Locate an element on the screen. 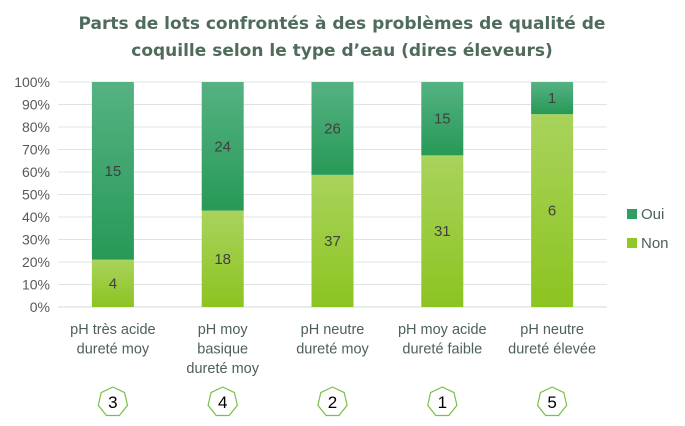  data-label-oui: 24 is located at coordinates (222, 146).